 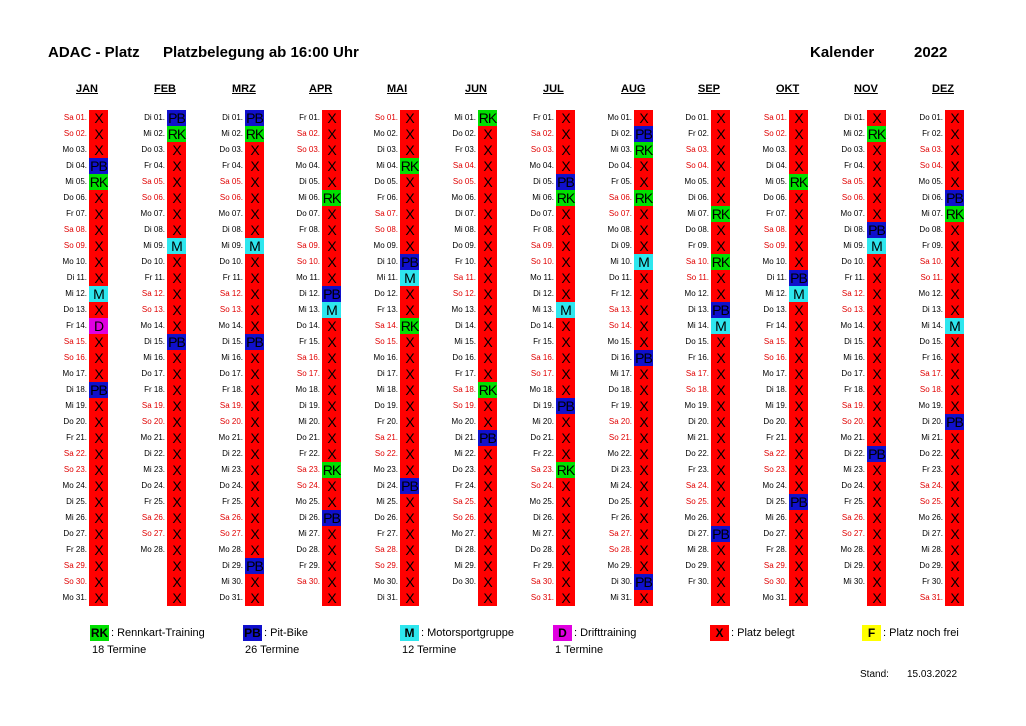 What do you see at coordinates (386, 437) in the screenshot?
I see `day-label: Sa 21.` at bounding box center [386, 437].